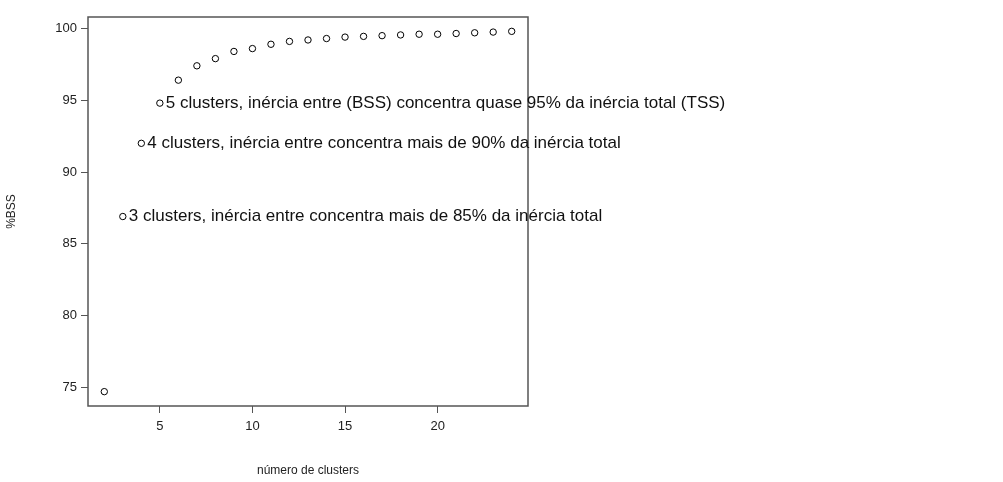 The image size is (1003, 482). I want to click on y-tick-label: 95, so click(69, 99).